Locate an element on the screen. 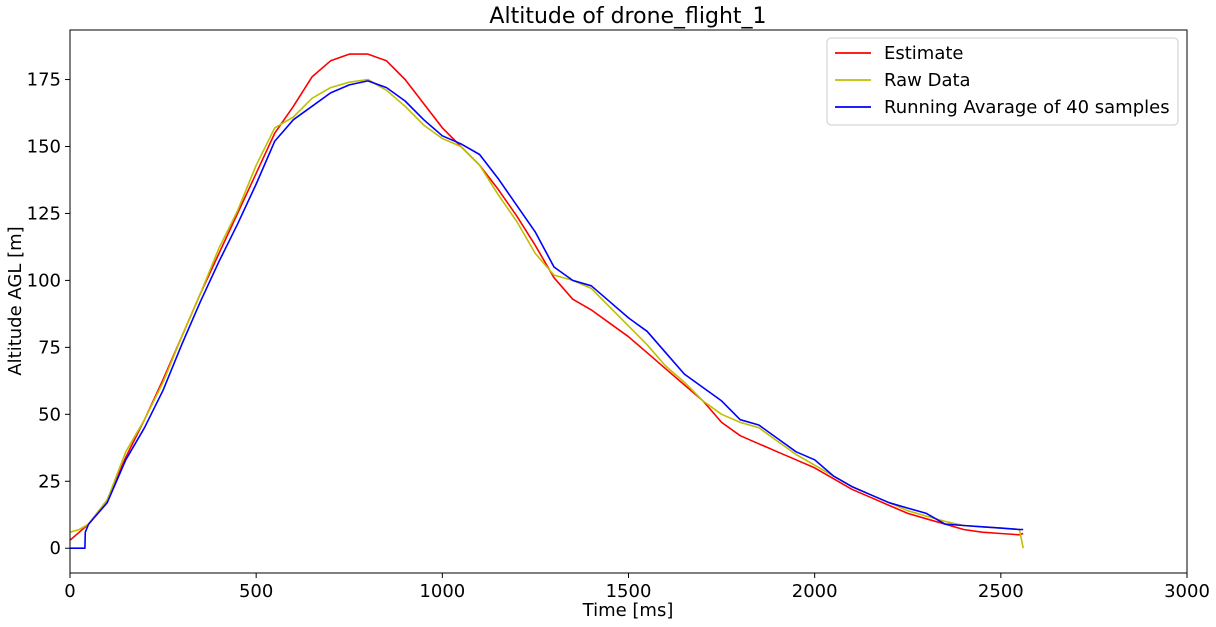  y-axis-label: Altitude AGL [m] is located at coordinates (15, 300).